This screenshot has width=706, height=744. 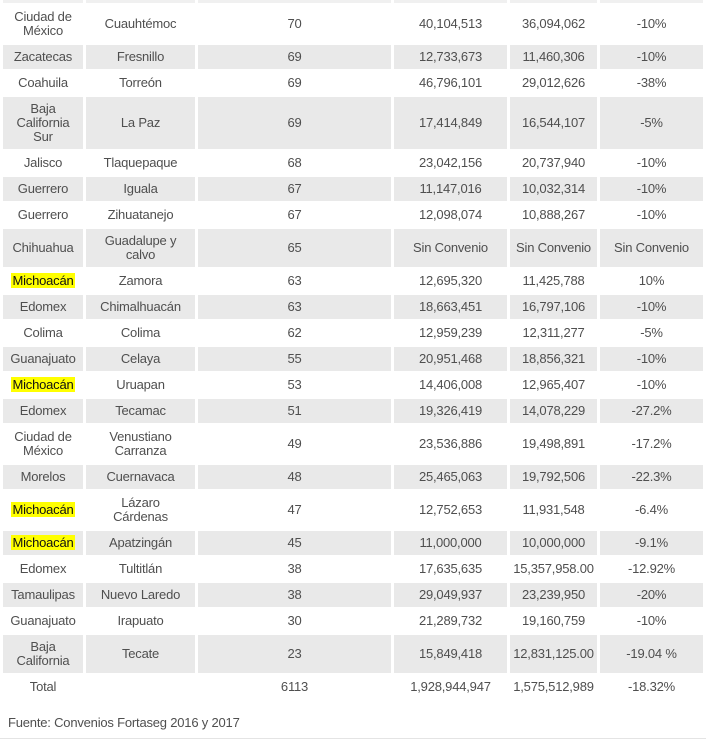 What do you see at coordinates (140, 123) in the screenshot?
I see `cell-municipality: La Paz` at bounding box center [140, 123].